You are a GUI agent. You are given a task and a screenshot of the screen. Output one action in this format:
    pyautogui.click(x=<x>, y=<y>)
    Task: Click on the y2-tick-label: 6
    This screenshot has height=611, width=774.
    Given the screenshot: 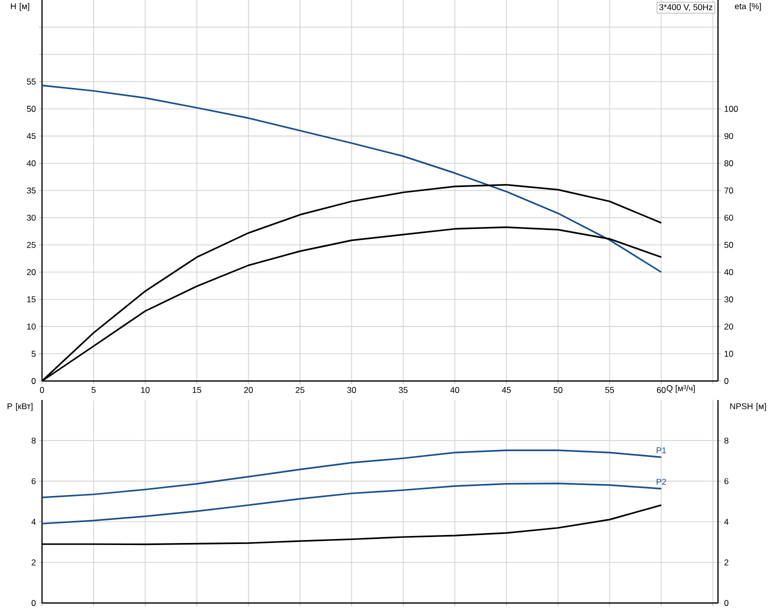 What is the action you would take?
    pyautogui.click(x=726, y=481)
    